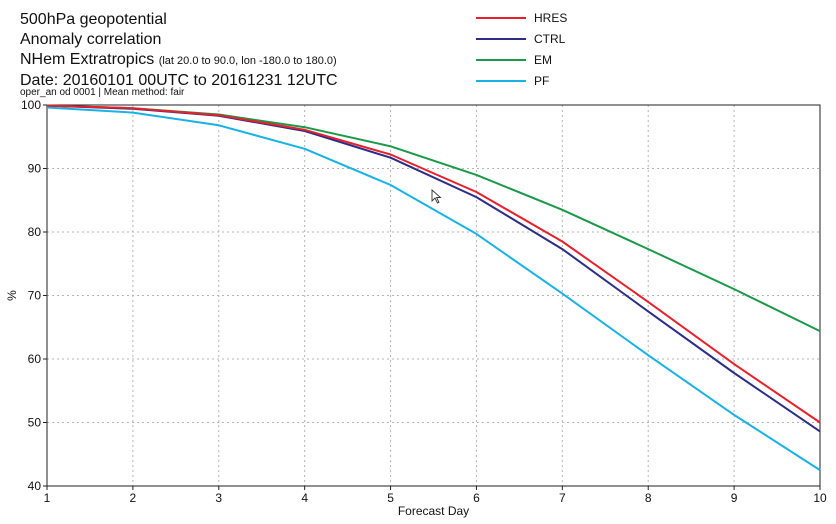 This screenshot has height=524, width=836. What do you see at coordinates (476, 498) in the screenshot?
I see `x-tick-label: 6` at bounding box center [476, 498].